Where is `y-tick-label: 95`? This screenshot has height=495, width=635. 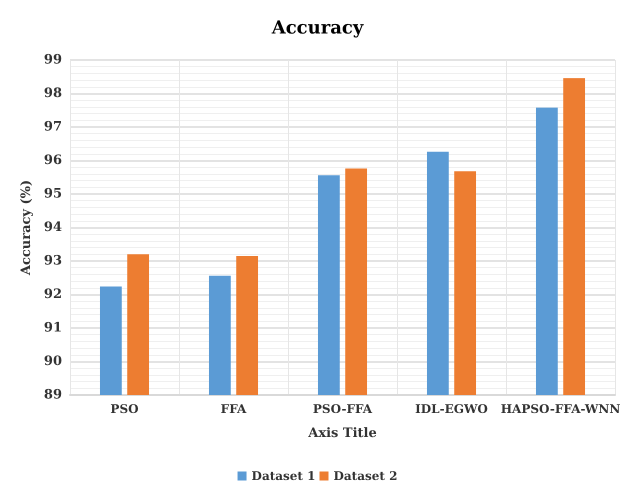 y-tick-label: 95 is located at coordinates (53, 194).